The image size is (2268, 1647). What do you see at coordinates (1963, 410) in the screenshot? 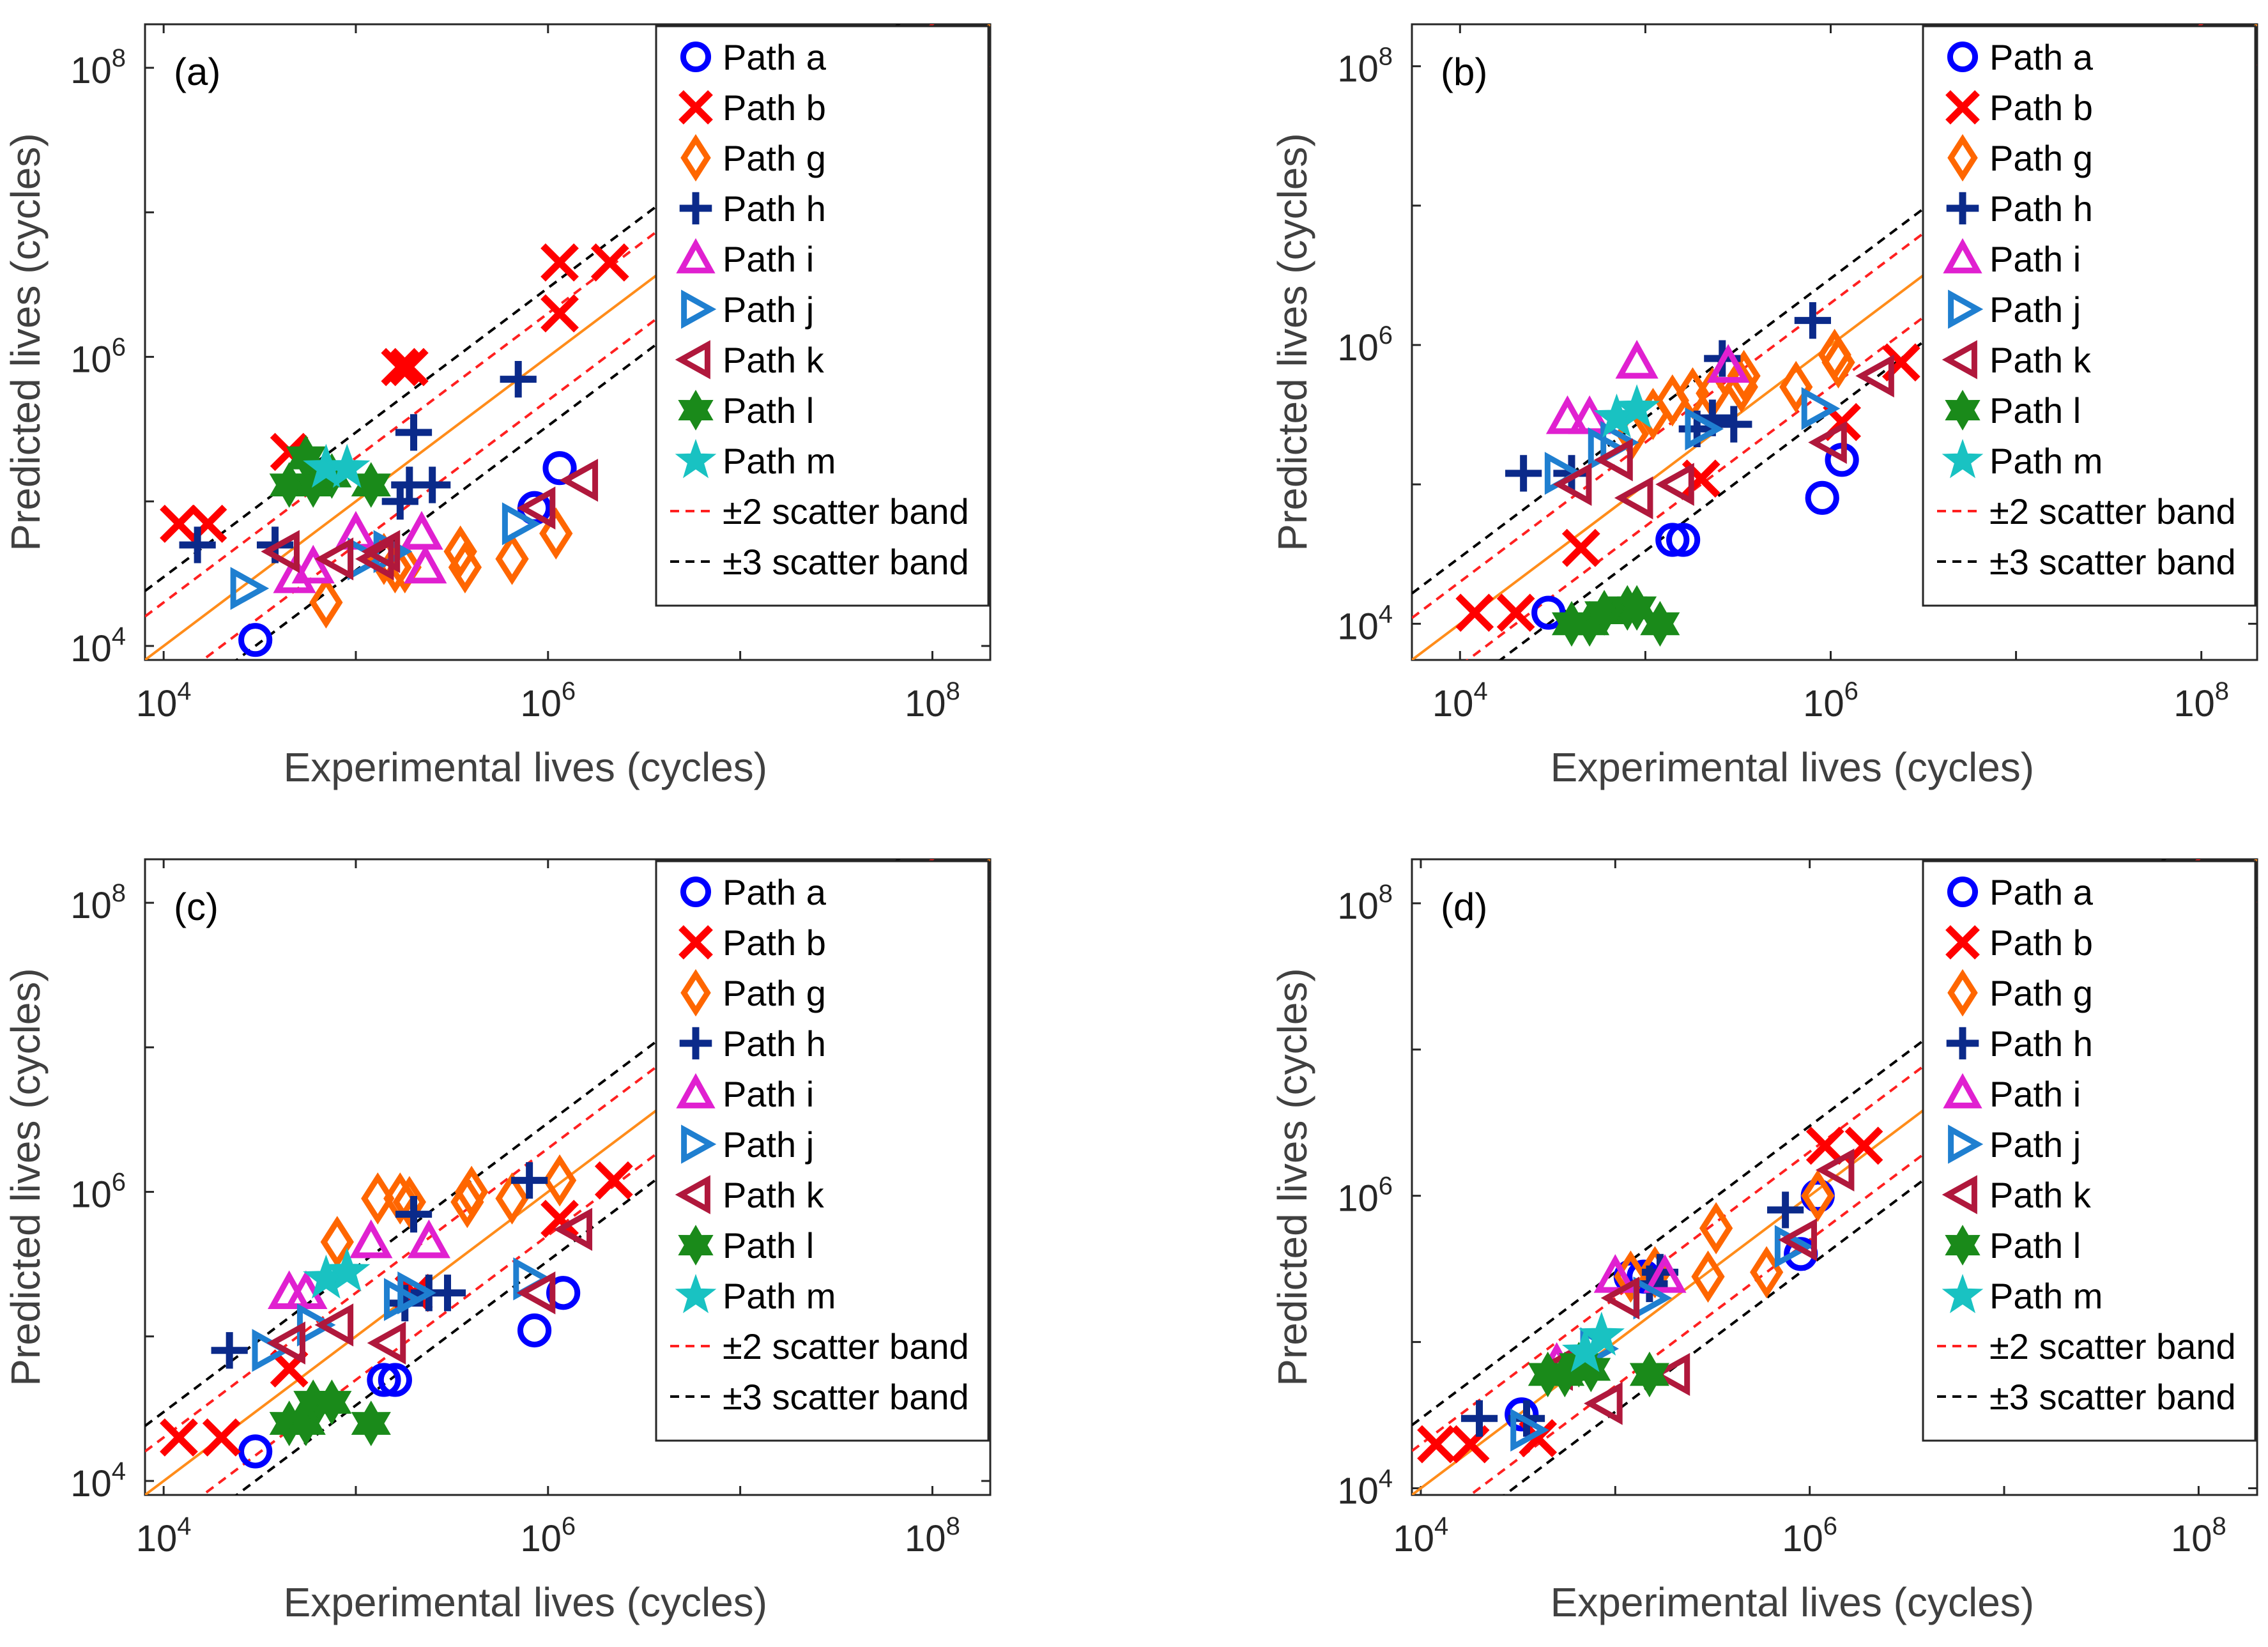
I see `legend-marker-path-l` at bounding box center [1963, 410].